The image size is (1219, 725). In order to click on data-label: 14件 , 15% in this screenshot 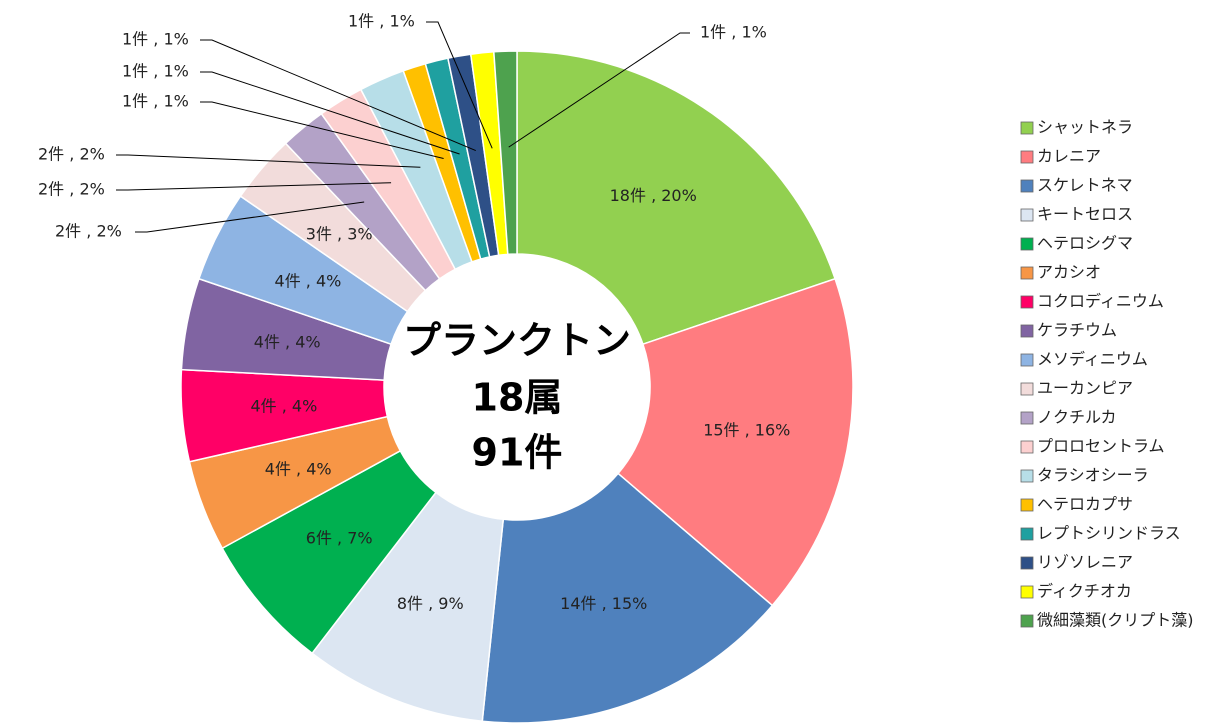, I will do `click(603, 603)`.